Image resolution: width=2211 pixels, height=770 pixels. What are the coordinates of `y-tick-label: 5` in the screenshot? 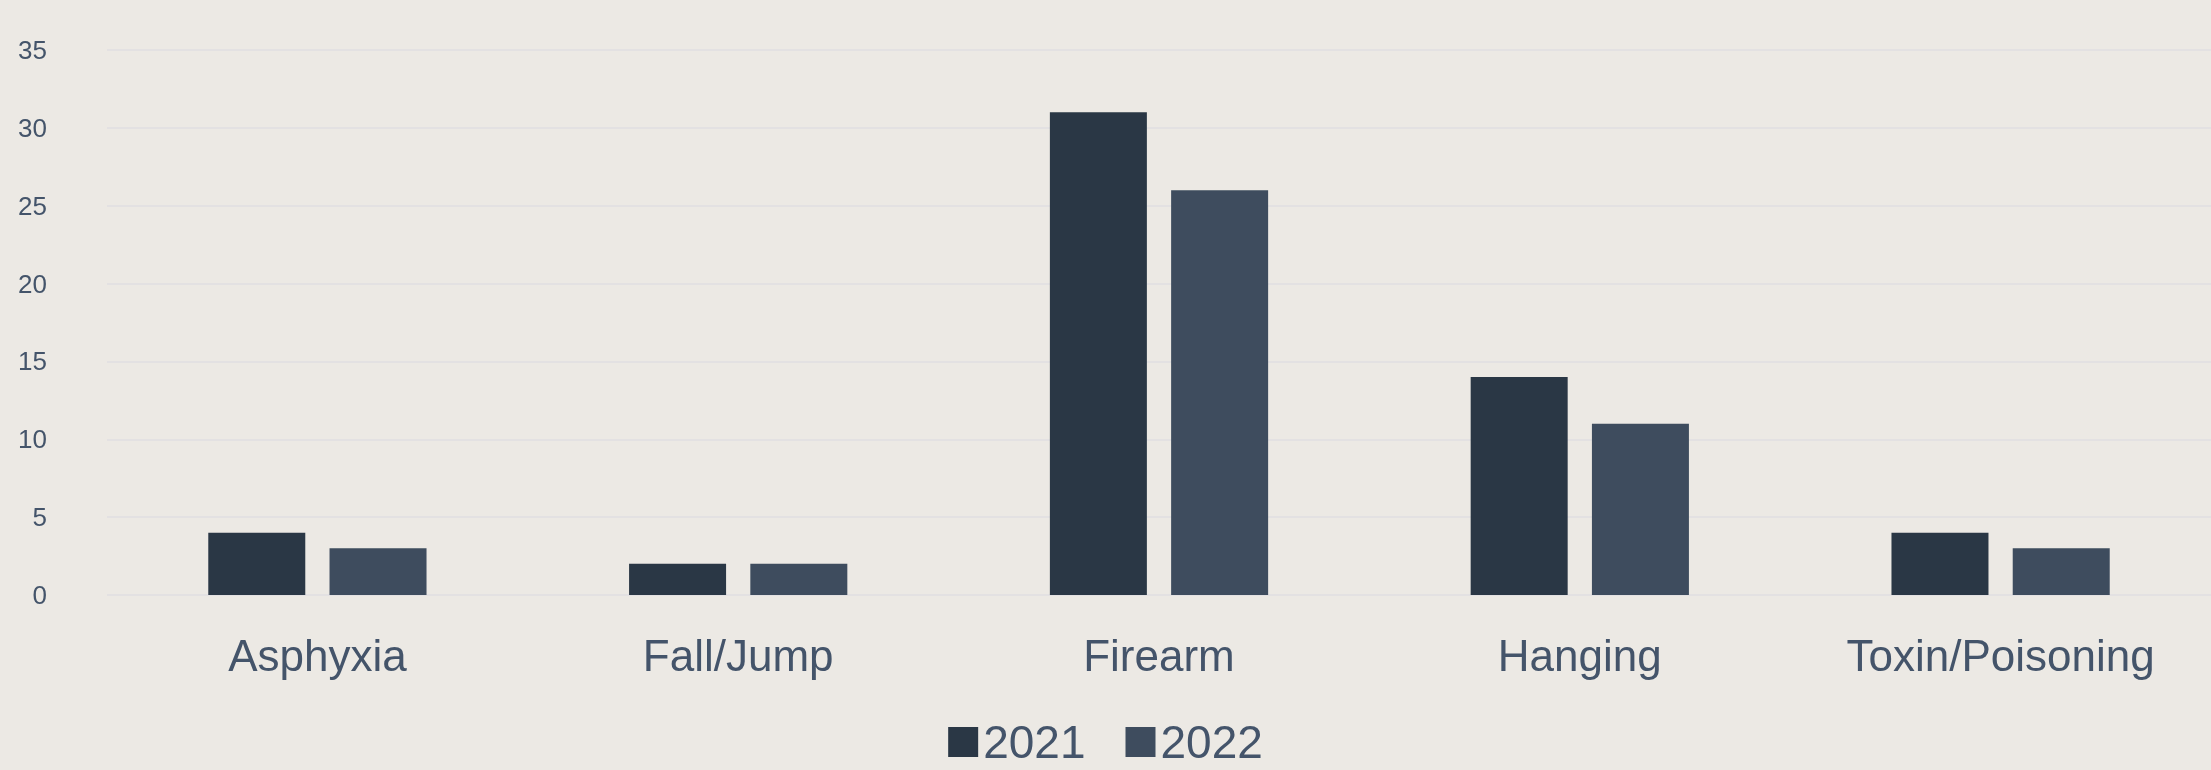 It's located at (39, 517).